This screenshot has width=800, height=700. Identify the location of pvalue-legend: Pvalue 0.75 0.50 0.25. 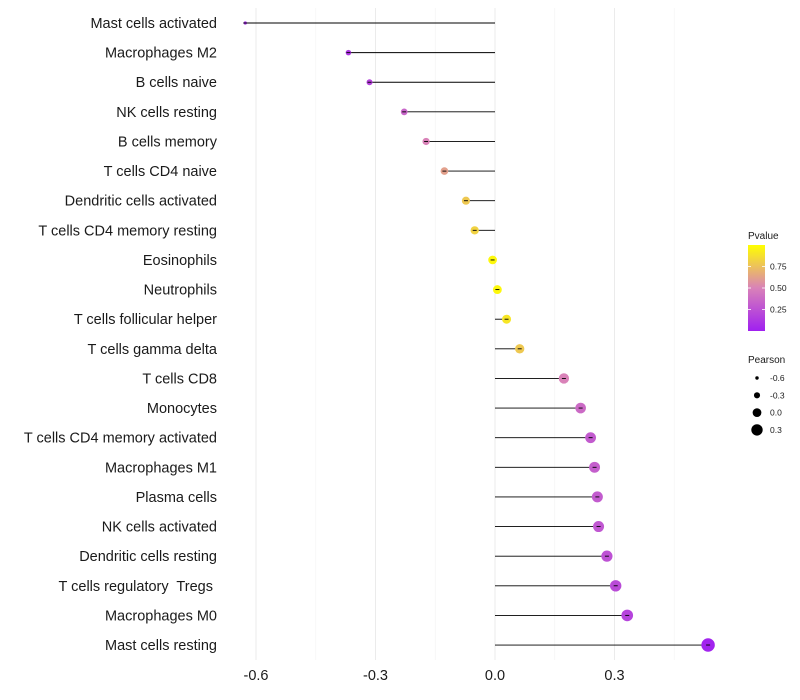
(767, 281).